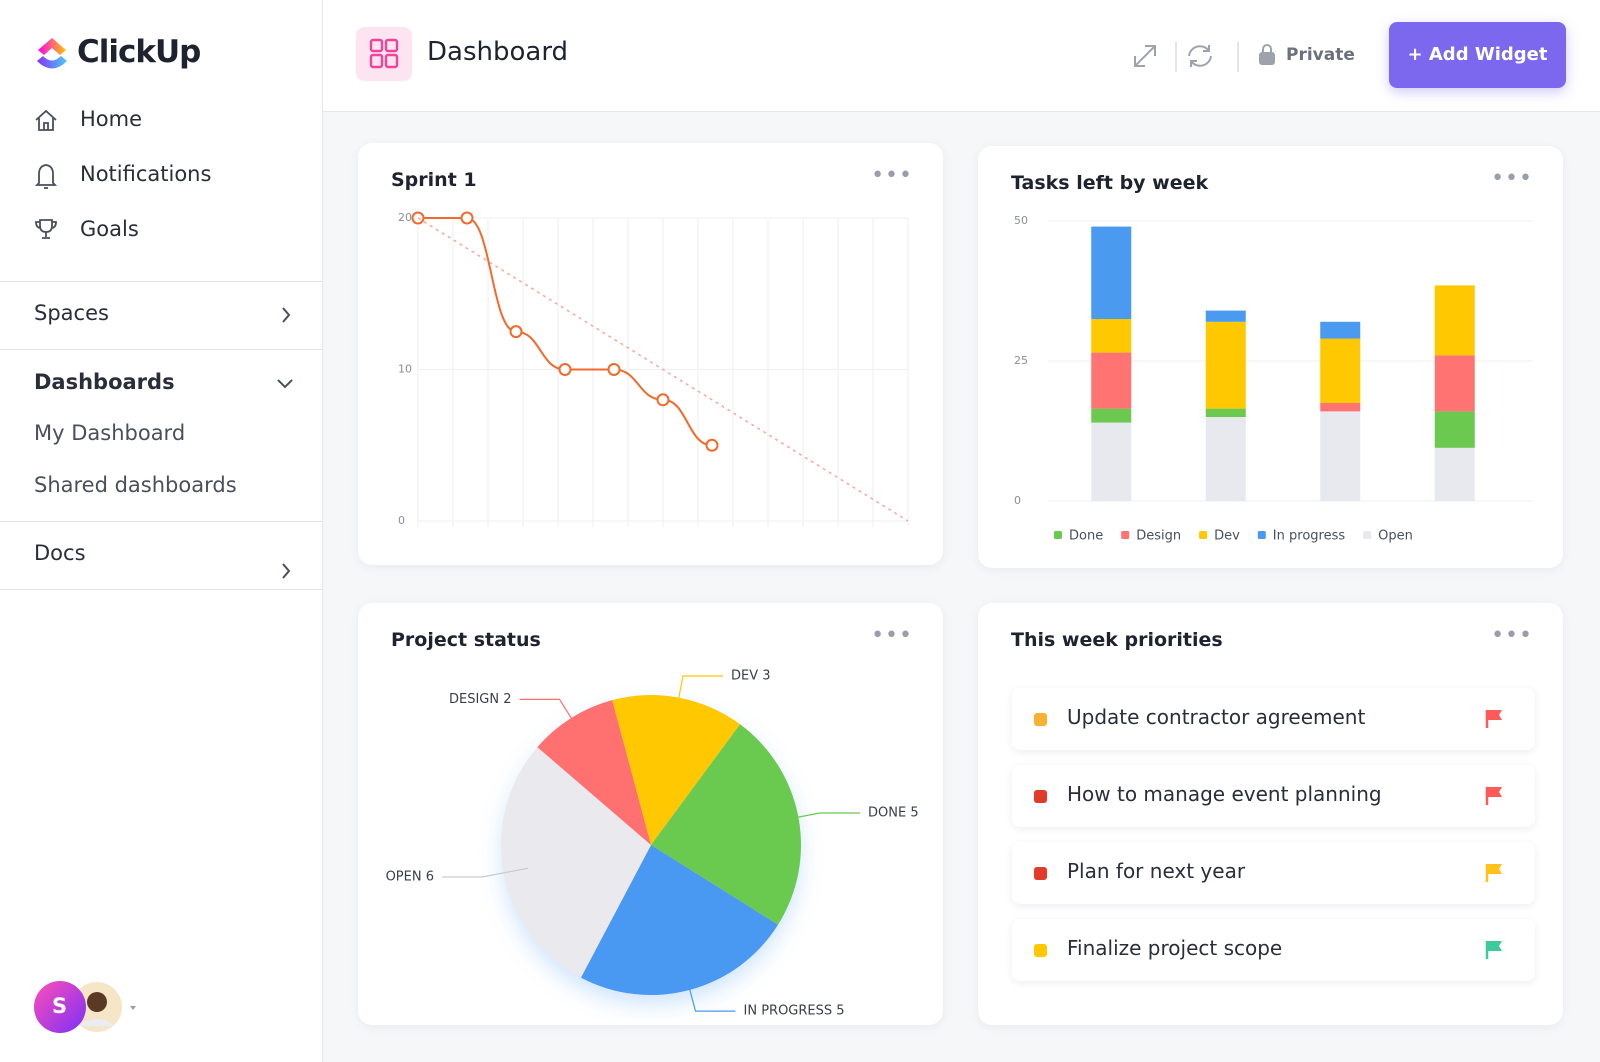  What do you see at coordinates (1216, 717) in the screenshot?
I see `priority-text: Update contractor agreement` at bounding box center [1216, 717].